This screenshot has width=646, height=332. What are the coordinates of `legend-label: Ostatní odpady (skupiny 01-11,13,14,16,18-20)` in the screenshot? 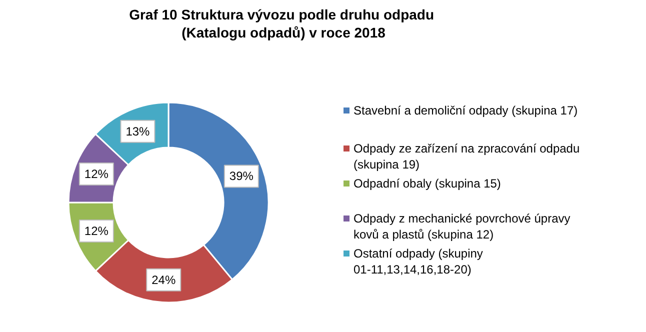 It's located at (418, 261).